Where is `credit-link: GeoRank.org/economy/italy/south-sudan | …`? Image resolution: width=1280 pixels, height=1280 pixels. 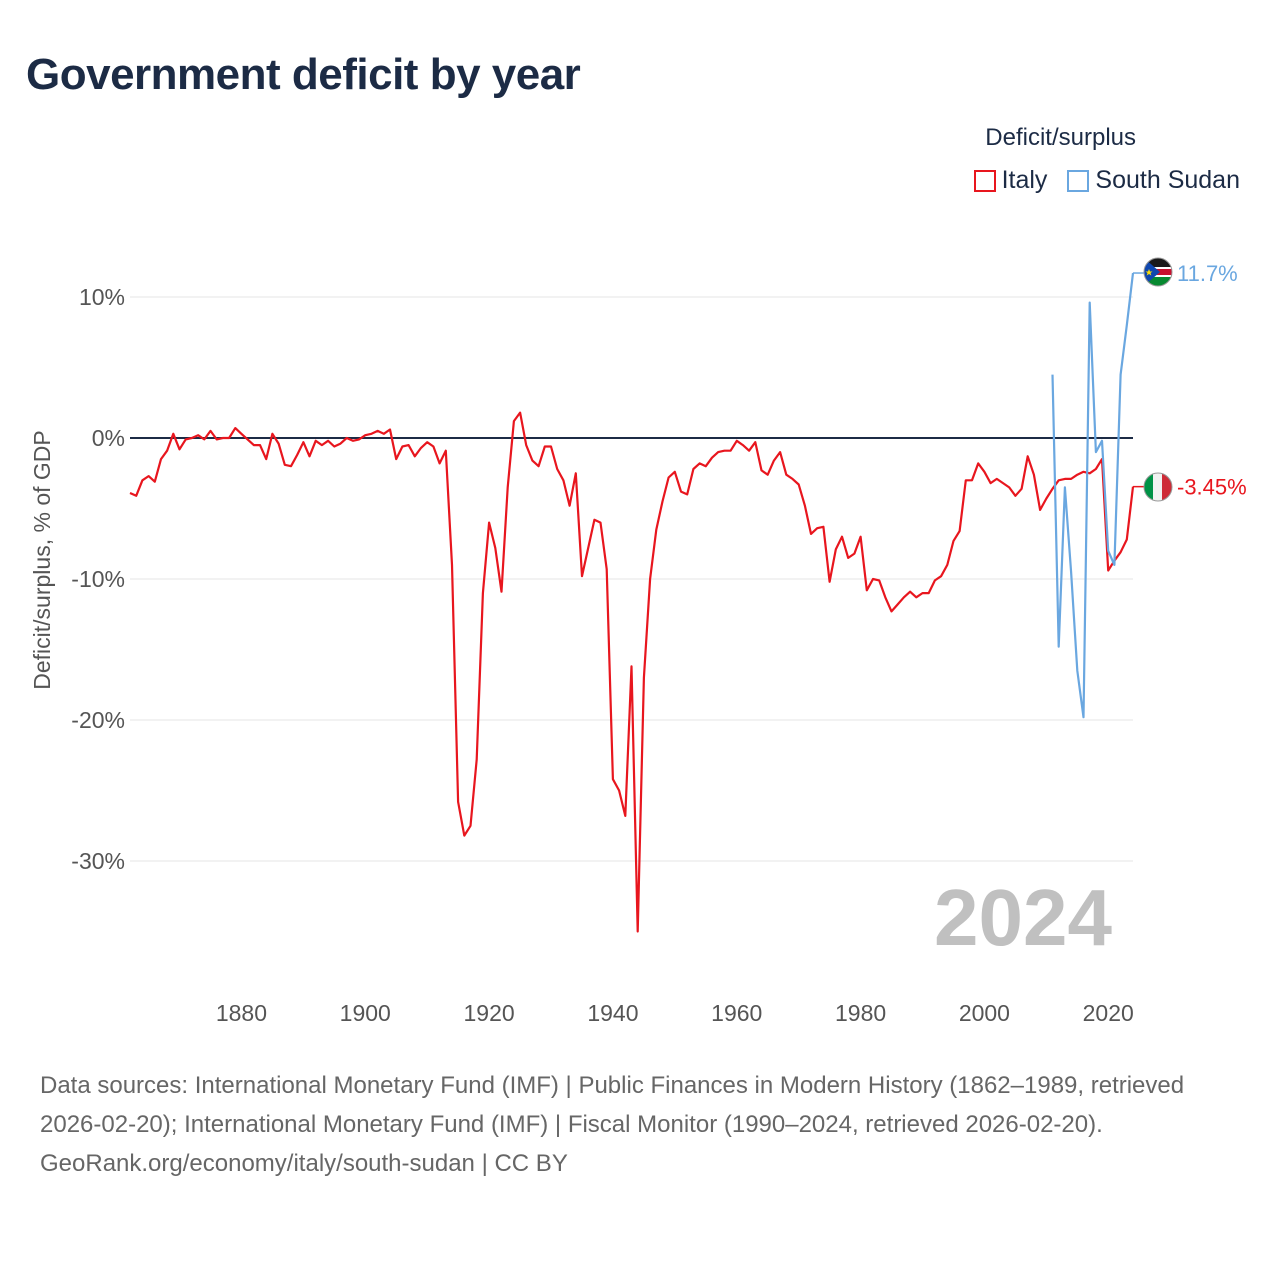
credit-link: GeoRank.org/economy/italy/south-sudan | … is located at coordinates (304, 1163).